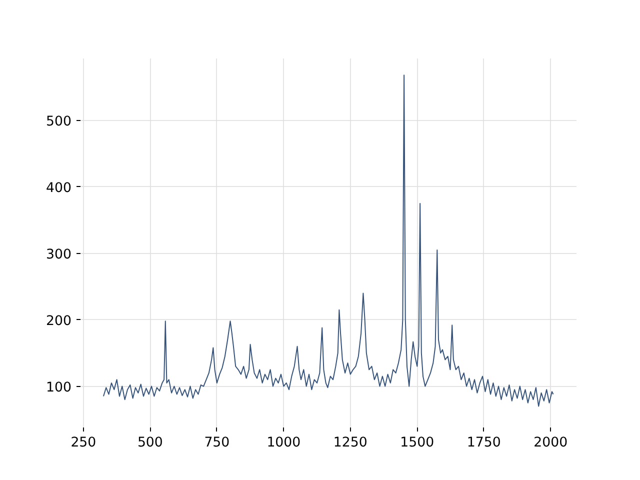 The image size is (640, 480). I want to click on x-tick-label: 750, so click(217, 443).